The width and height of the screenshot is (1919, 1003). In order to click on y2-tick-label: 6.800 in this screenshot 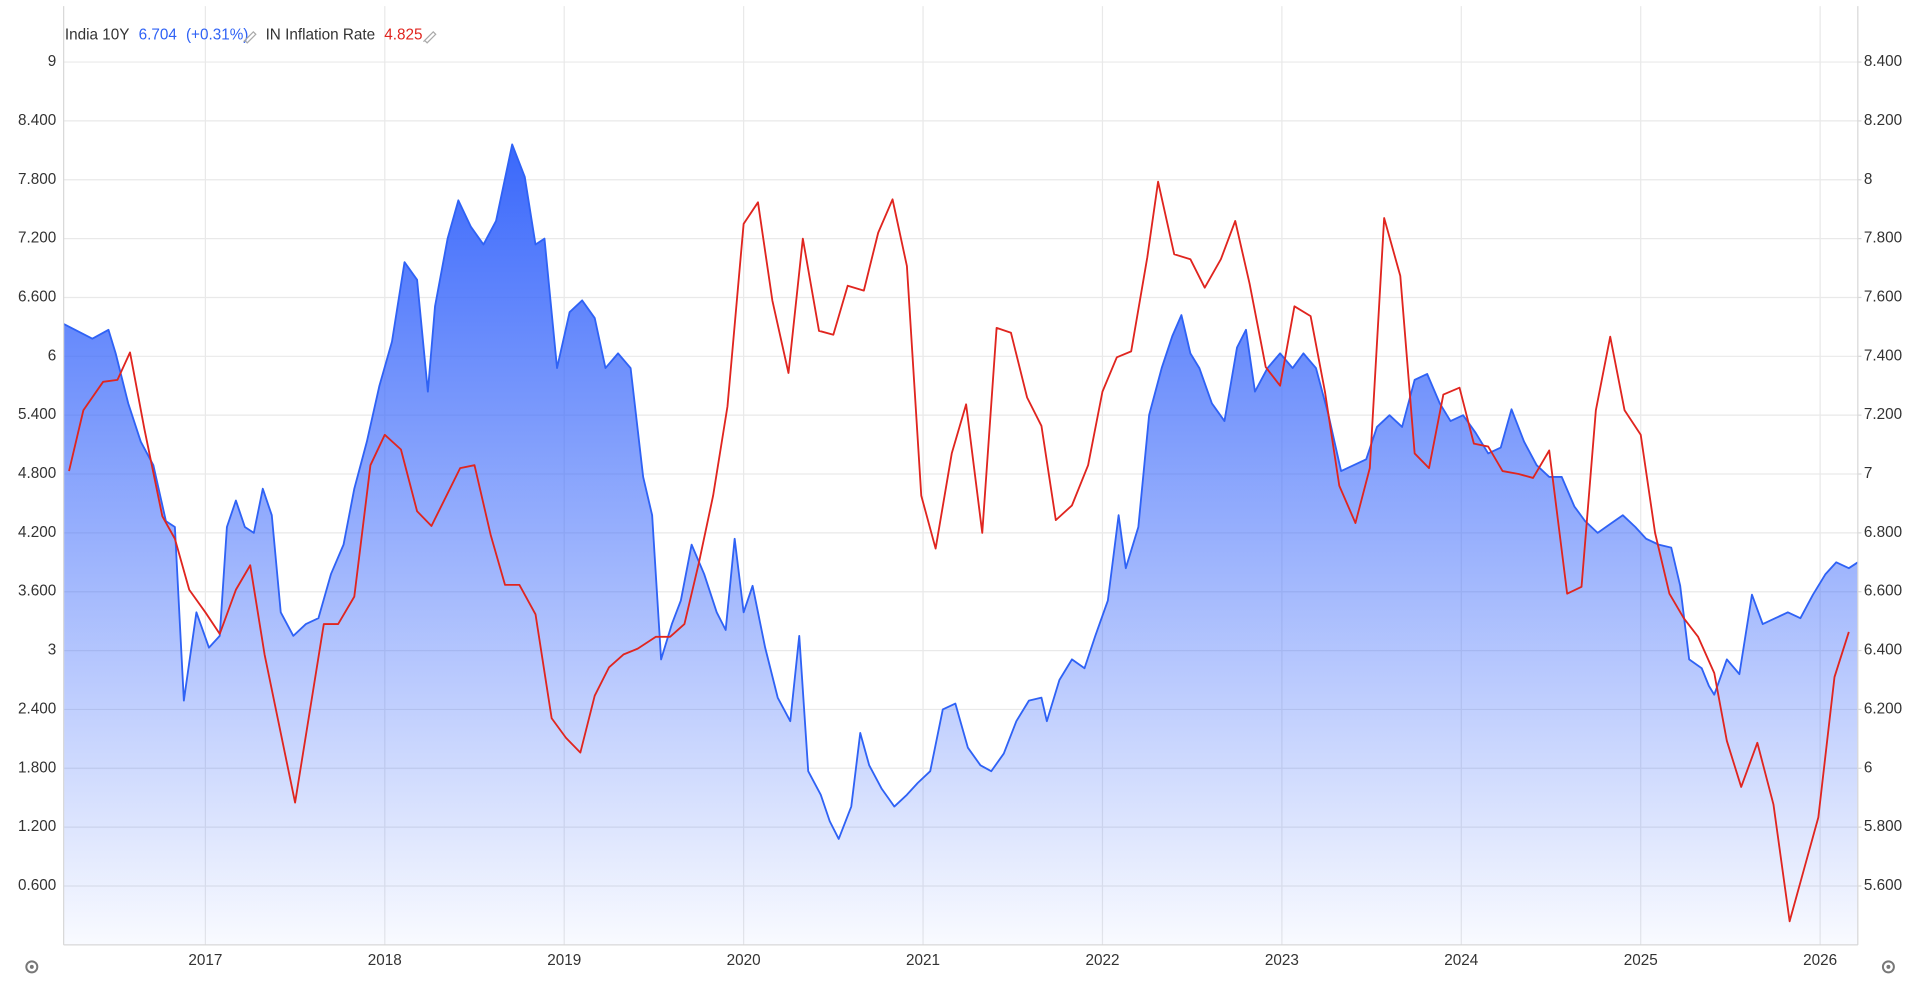, I will do `click(1883, 532)`.